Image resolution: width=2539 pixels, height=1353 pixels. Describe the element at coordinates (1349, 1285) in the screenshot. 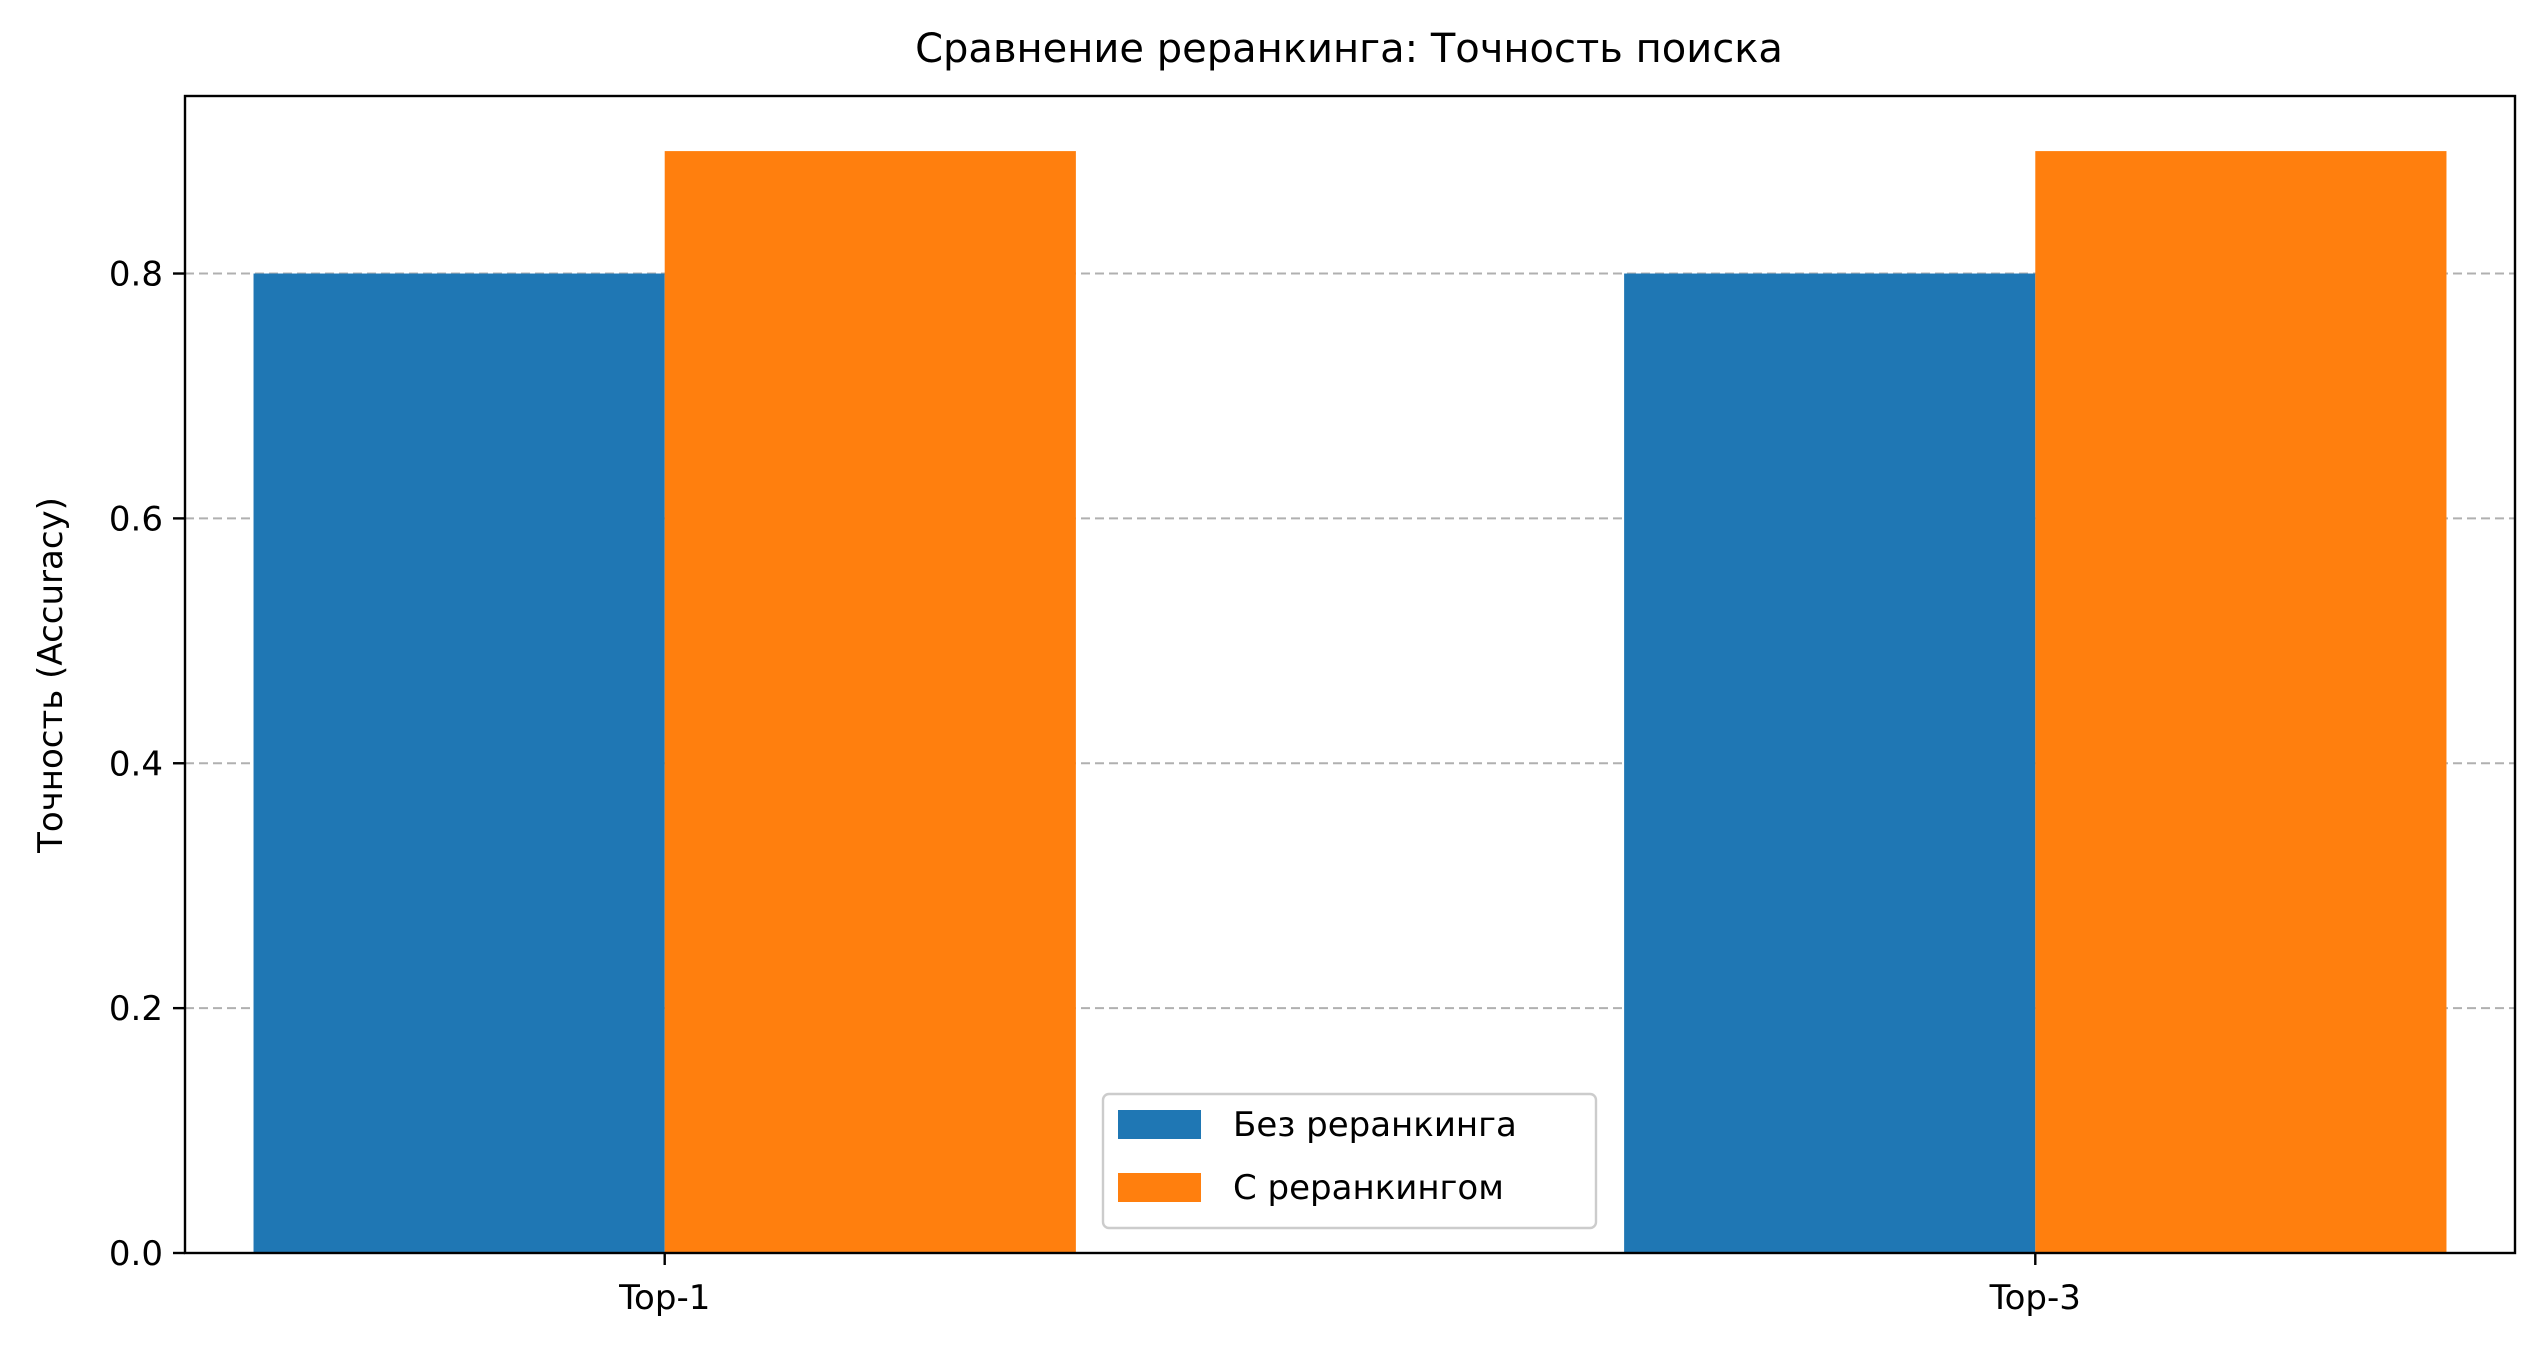

I see `x-axis-ticks: Top-1 Top-3` at that location.